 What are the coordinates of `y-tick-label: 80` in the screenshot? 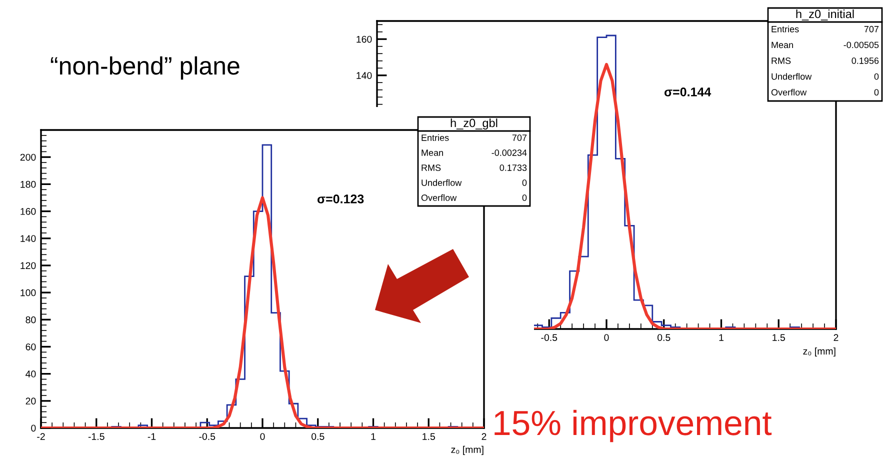 It's located at (31, 320).